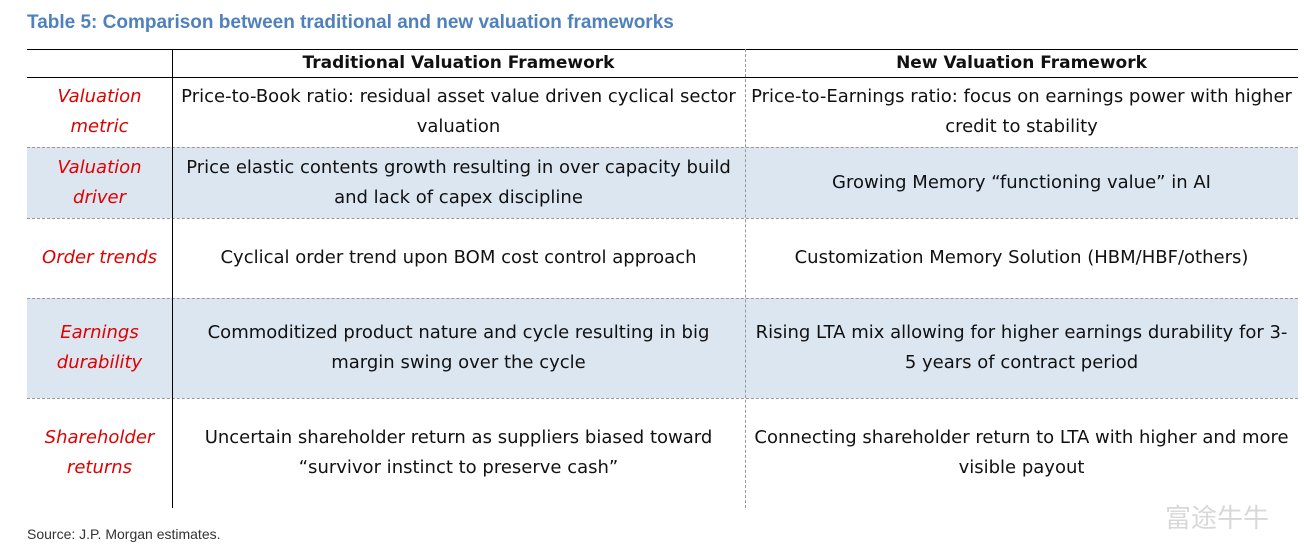 This screenshot has height=551, width=1304. What do you see at coordinates (99, 452) in the screenshot?
I see `table-cell: Shareholder returns` at bounding box center [99, 452].